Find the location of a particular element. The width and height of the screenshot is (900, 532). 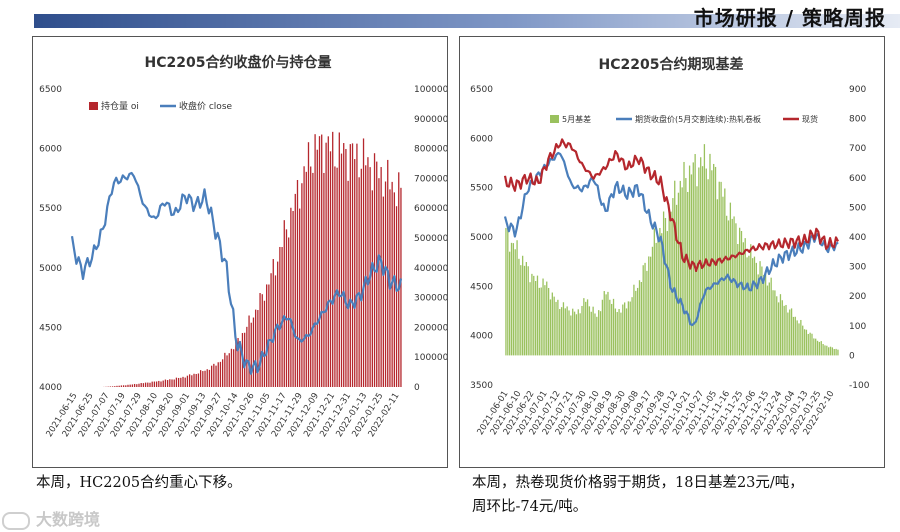

y-left-tick-label: 3500 is located at coordinates (481, 386).